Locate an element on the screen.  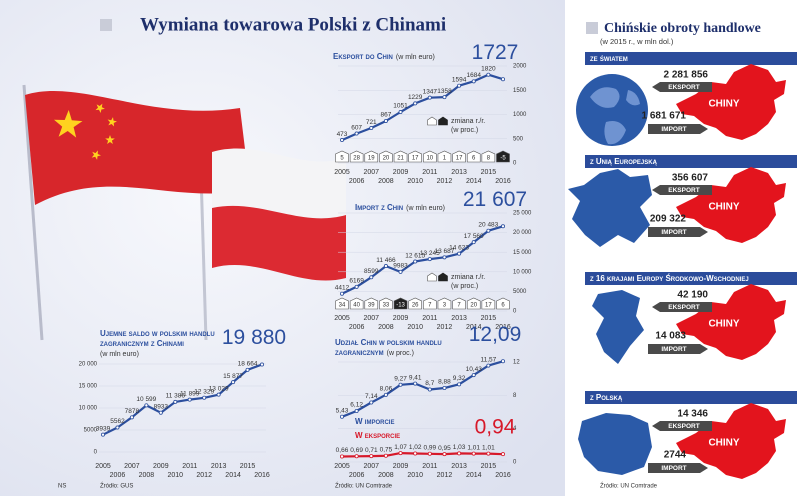
polish-flag-red is located at coordinates (279, 243).